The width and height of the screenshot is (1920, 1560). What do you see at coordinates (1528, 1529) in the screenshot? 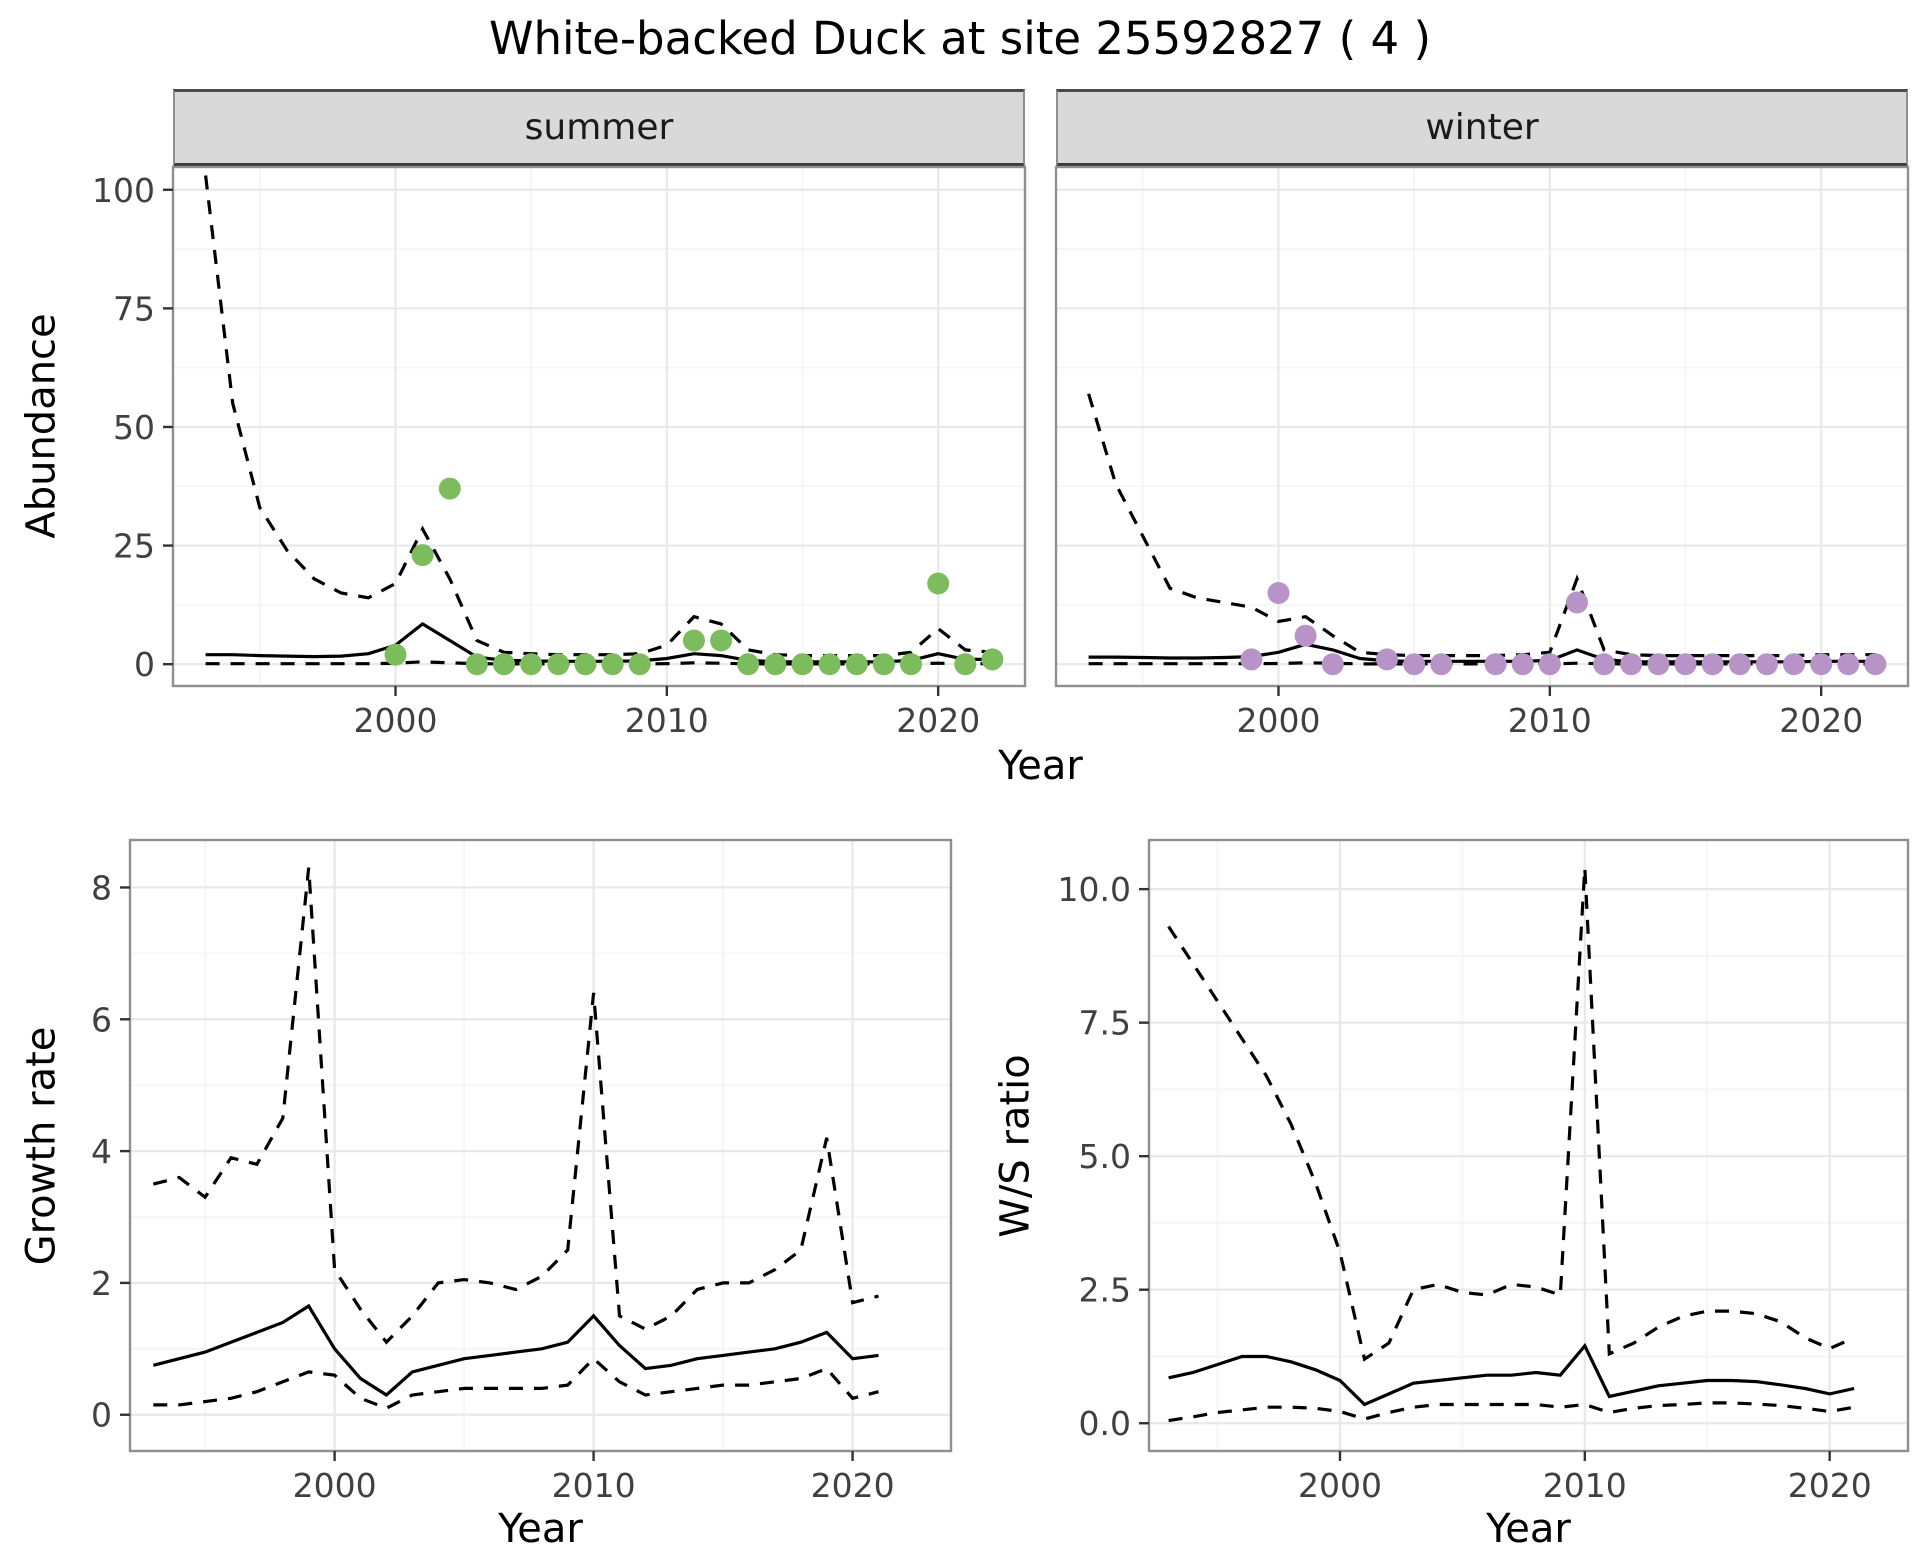
I see `x-axis-title-year-bottom-right: Year` at bounding box center [1528, 1529].